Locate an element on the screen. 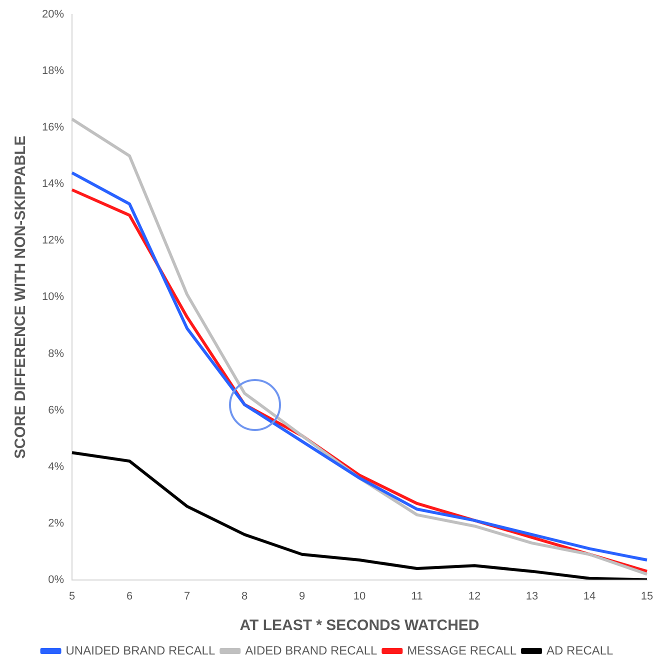 This screenshot has height=671, width=667. x-tick-label: 5 is located at coordinates (72, 596).